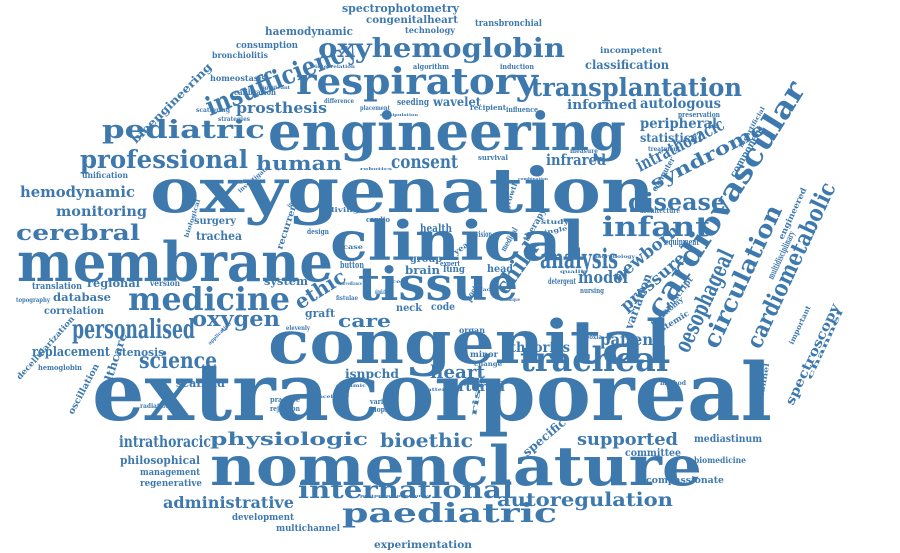  I want to click on word-professional: pediatric, so click(183, 129).